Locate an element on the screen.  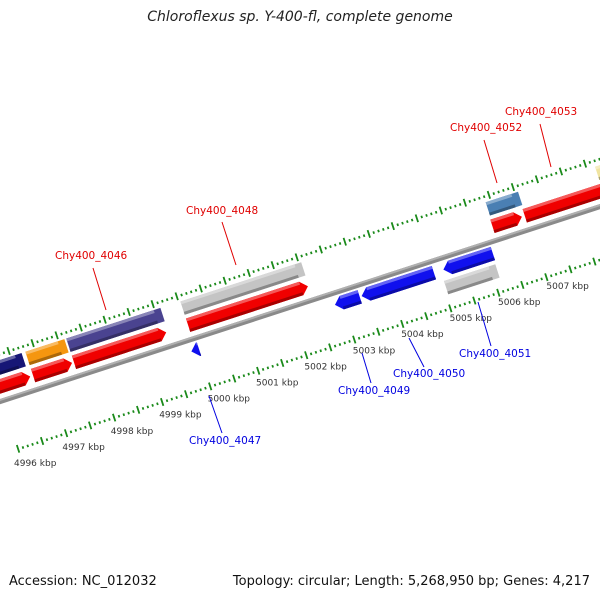
gene-label-chy400-4052: Chy400_4052 is located at coordinates (486, 128).